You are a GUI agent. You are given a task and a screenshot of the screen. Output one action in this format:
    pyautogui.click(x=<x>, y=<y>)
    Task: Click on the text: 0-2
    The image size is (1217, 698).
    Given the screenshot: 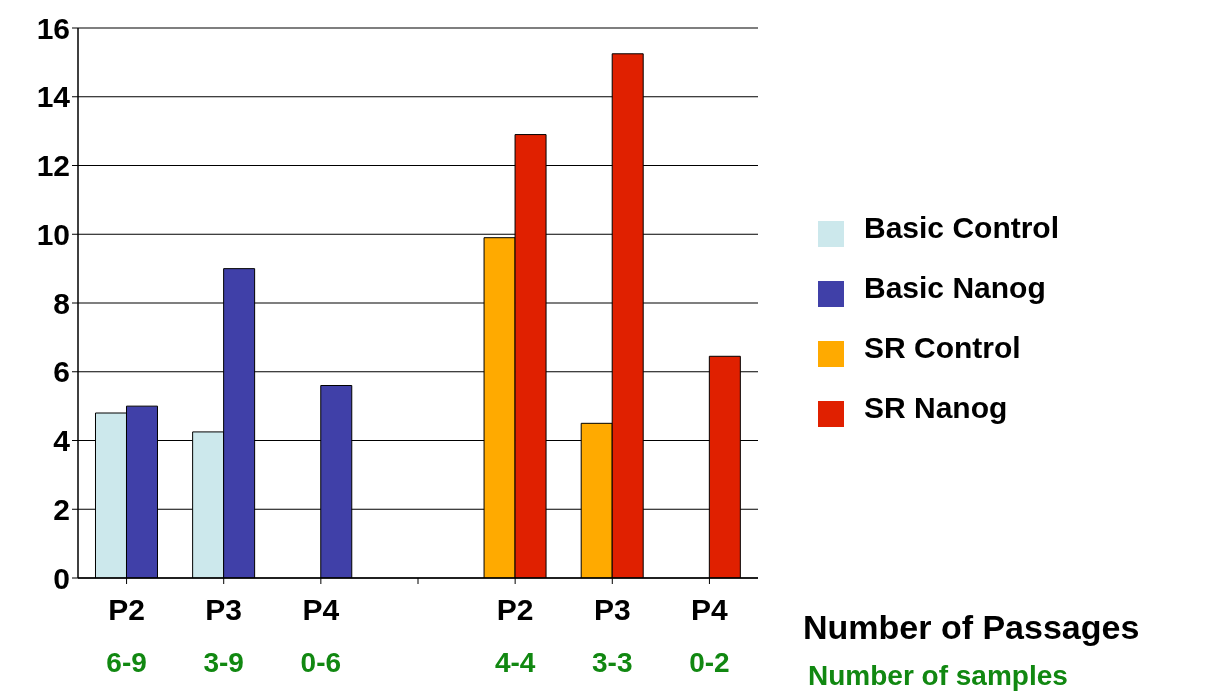 What is the action you would take?
    pyautogui.click(x=709, y=662)
    